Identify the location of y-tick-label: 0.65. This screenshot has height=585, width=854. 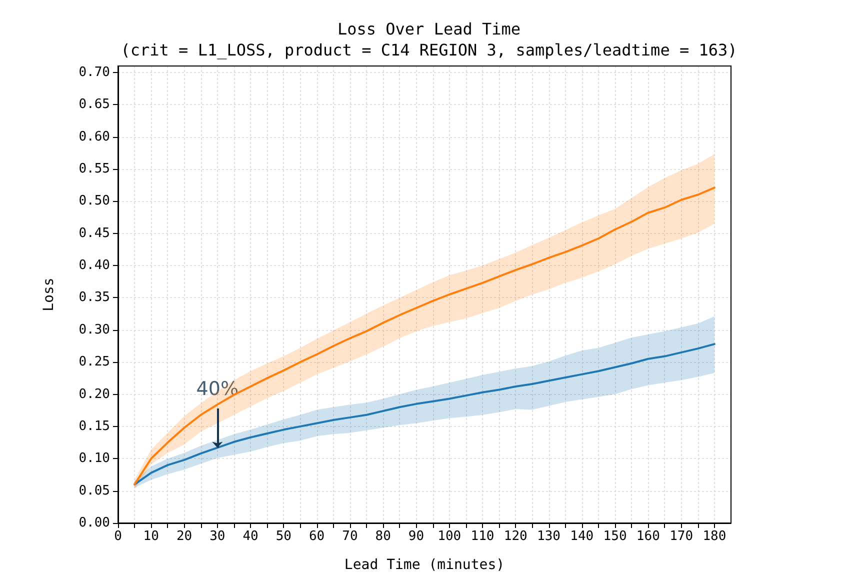
(94, 104).